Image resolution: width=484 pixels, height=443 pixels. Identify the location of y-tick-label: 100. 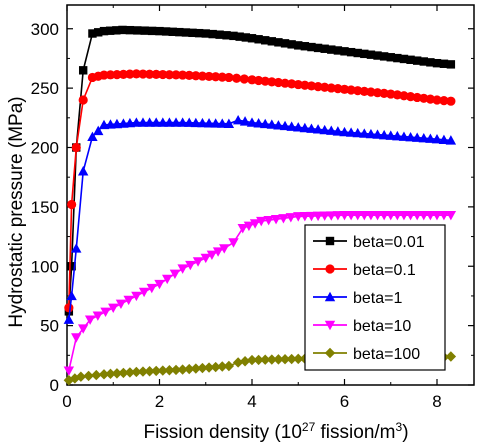
(45, 266).